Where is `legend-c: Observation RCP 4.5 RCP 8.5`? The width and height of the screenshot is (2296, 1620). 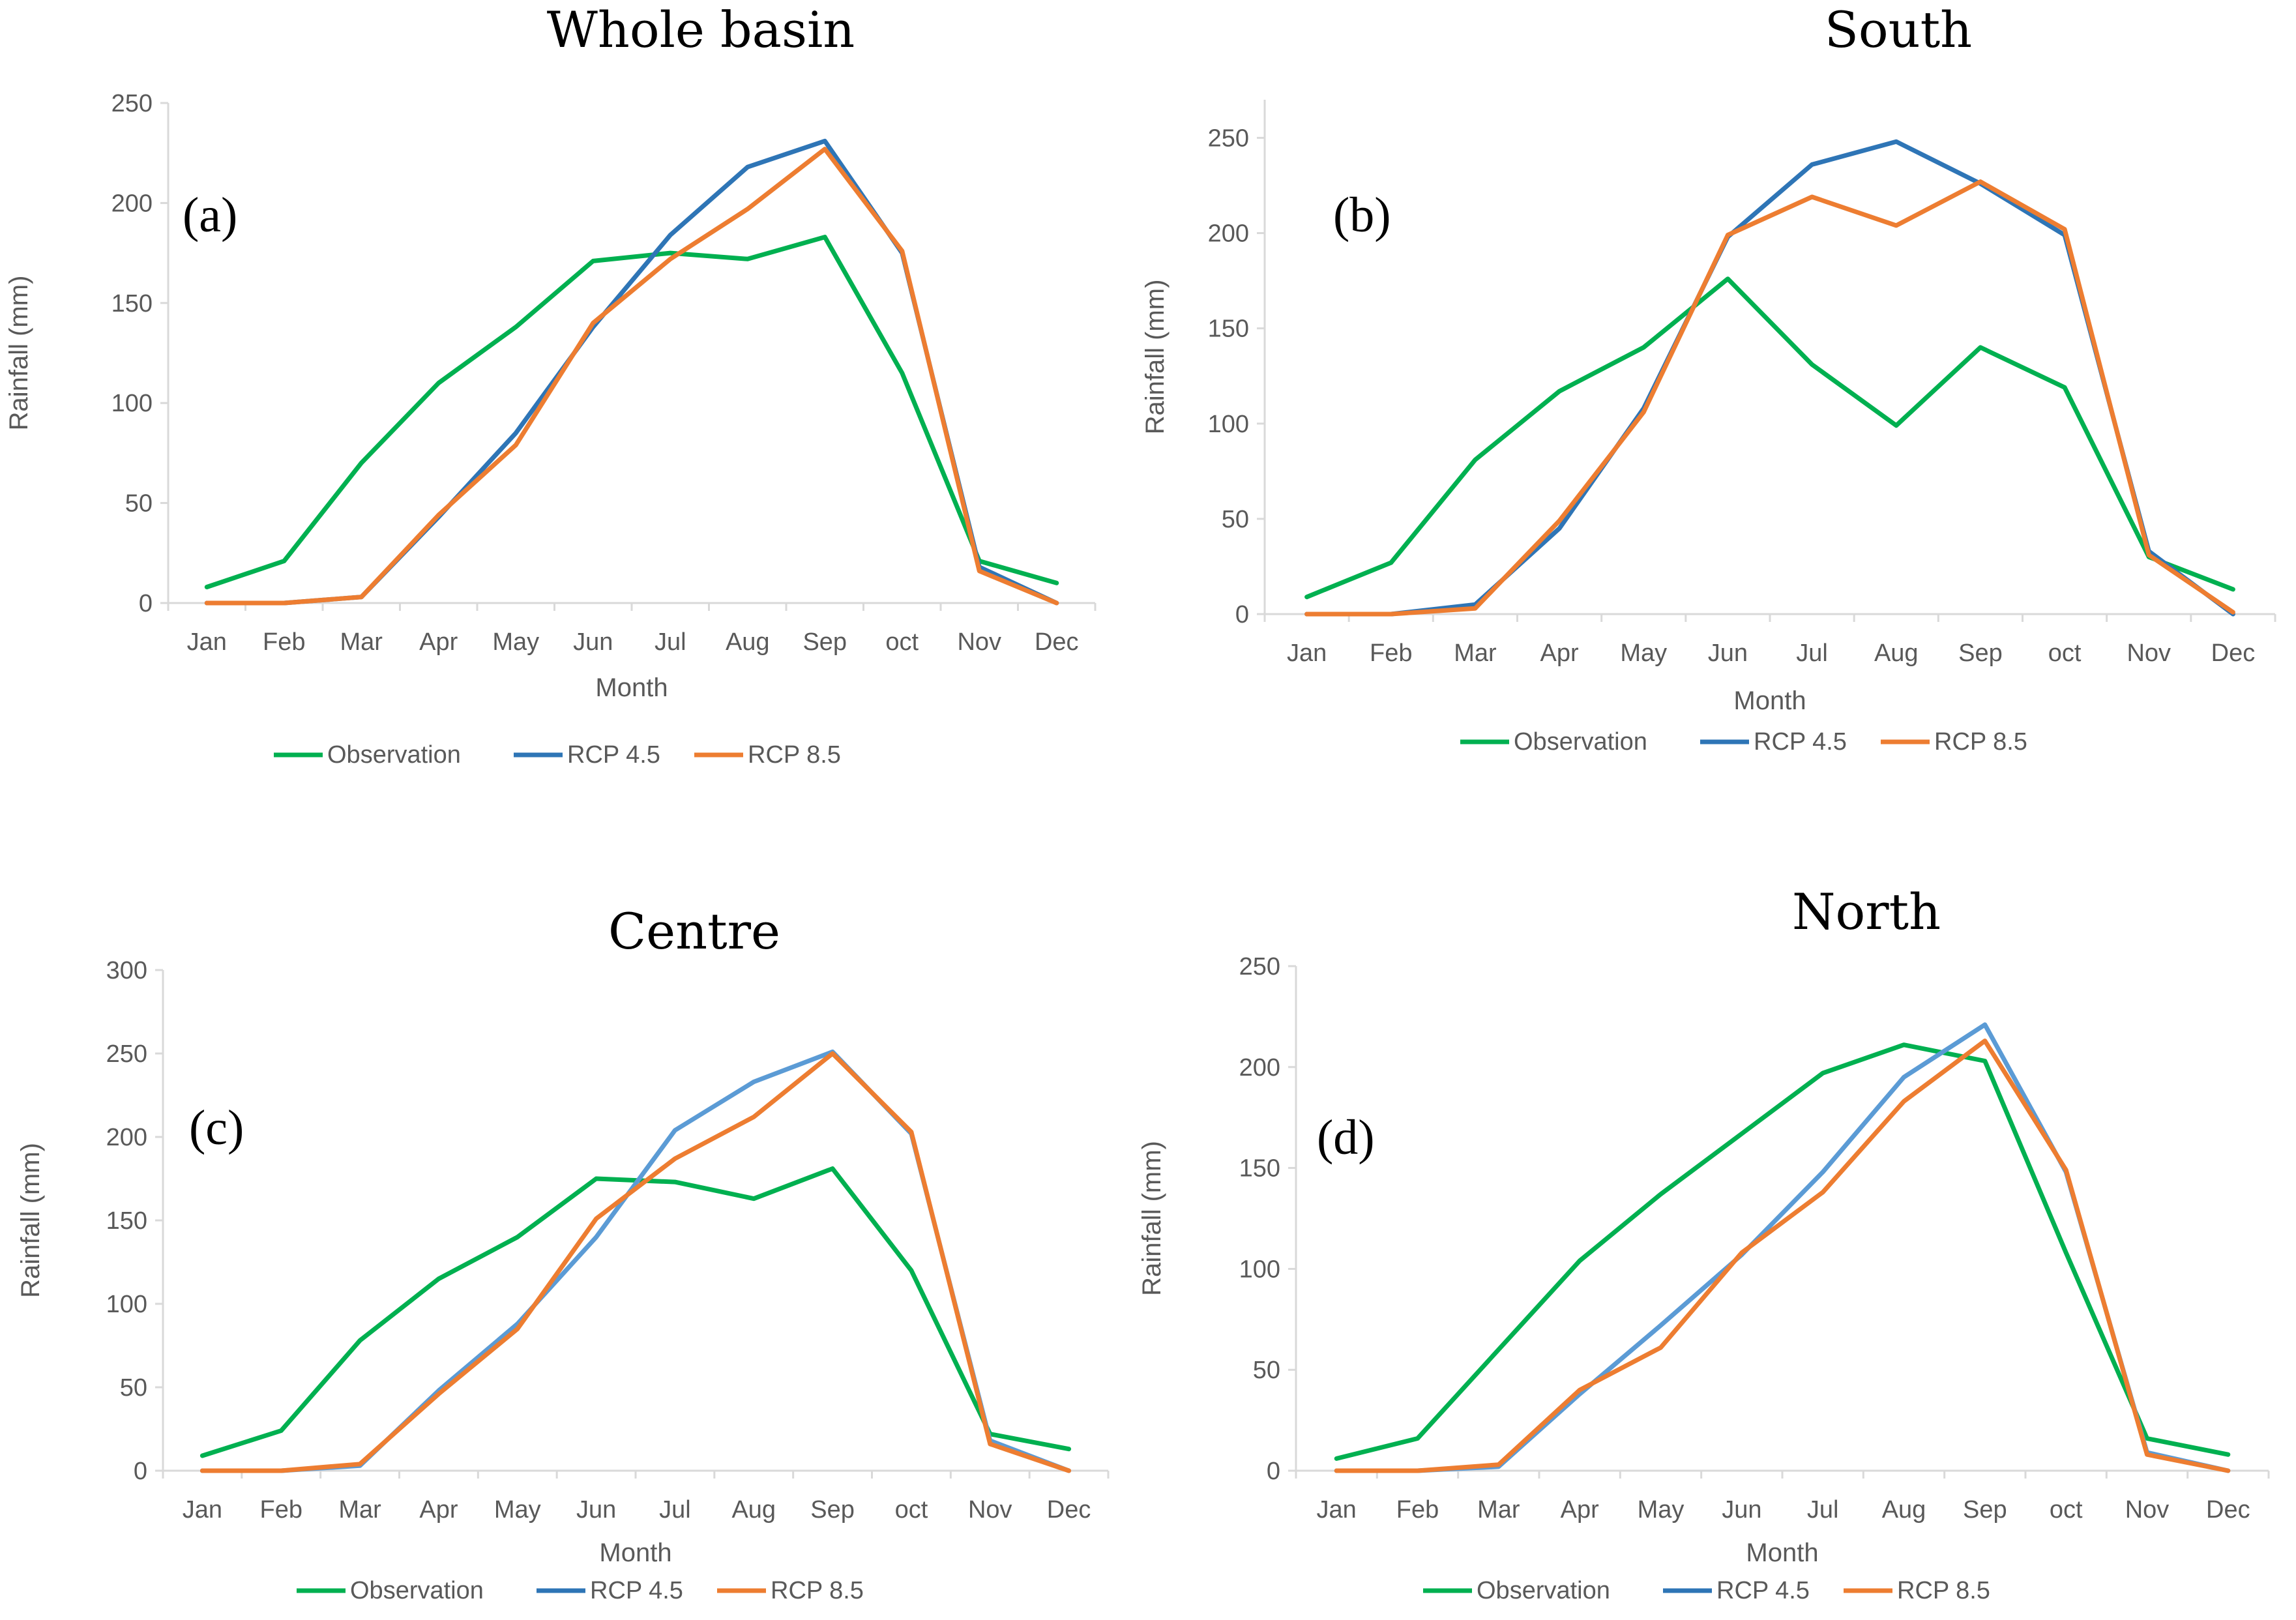 legend-c: Observation RCP 4.5 RCP 8.5 is located at coordinates (580, 1590).